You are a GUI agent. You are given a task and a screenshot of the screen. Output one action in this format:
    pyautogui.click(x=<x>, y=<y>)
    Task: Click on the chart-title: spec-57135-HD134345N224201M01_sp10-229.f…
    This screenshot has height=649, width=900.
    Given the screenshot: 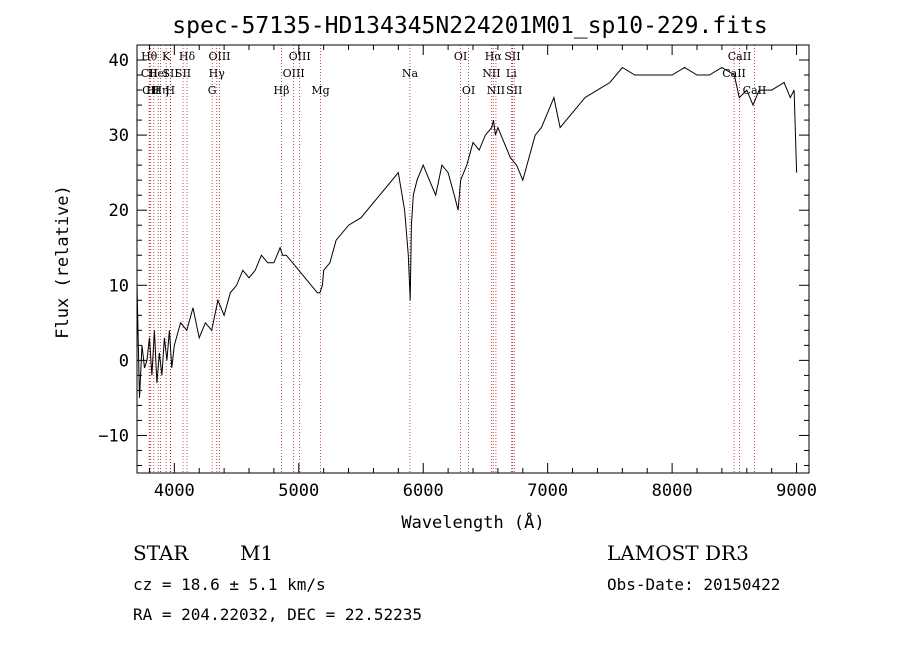 What is the action you would take?
    pyautogui.click(x=469, y=26)
    